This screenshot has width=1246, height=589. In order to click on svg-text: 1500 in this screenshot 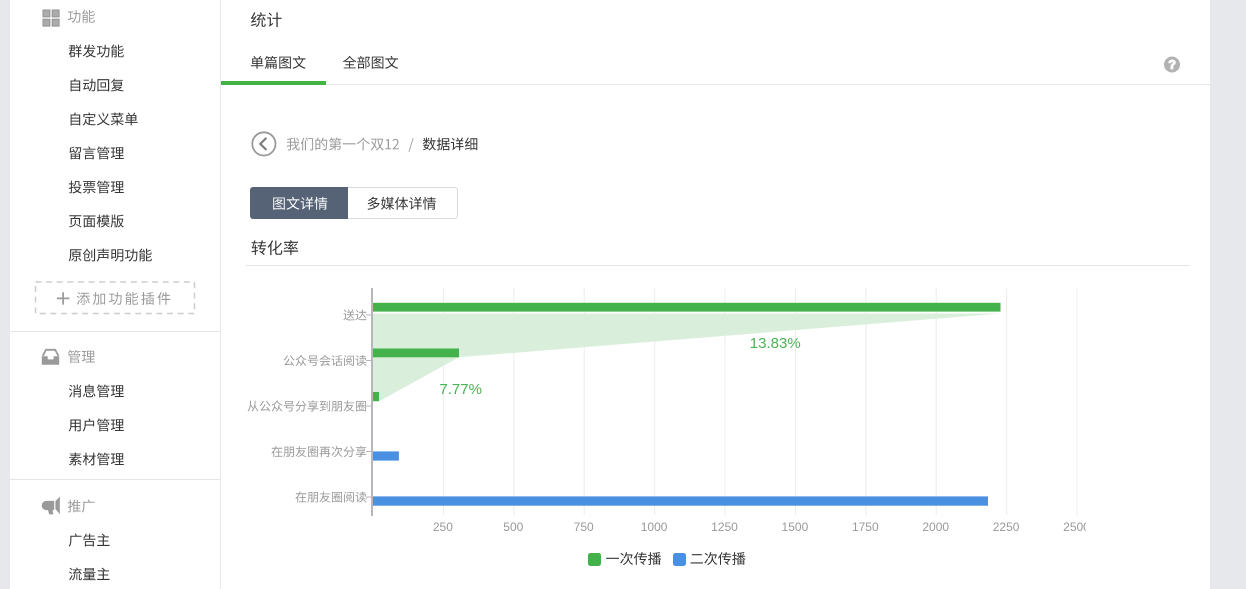, I will do `click(795, 527)`.